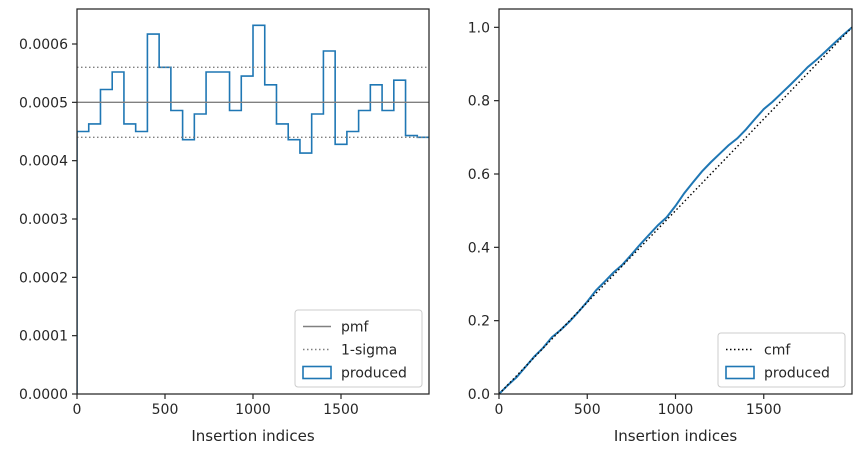  Describe the element at coordinates (777, 351) in the screenshot. I see `legend-label-cmf: cmf` at that location.